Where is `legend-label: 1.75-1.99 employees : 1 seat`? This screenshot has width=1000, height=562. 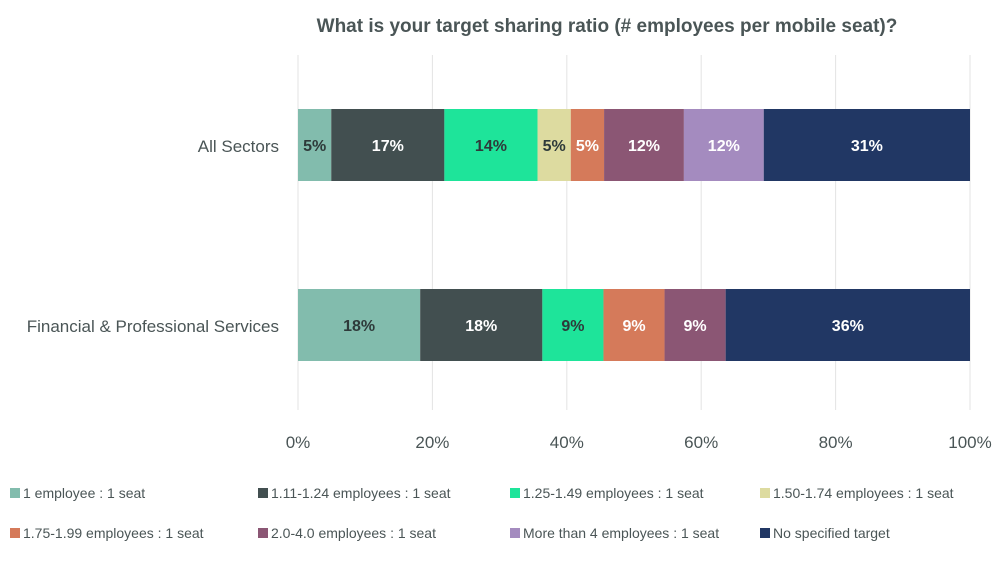
legend-label: 1.75-1.99 employees : 1 seat is located at coordinates (113, 533).